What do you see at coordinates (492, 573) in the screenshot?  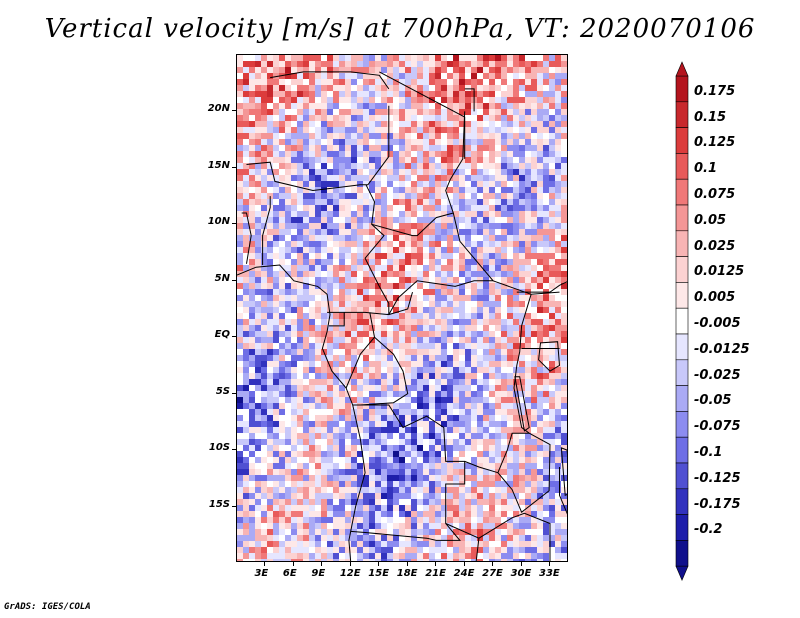 I see `longitude-tick-label: 27E` at bounding box center [492, 573].